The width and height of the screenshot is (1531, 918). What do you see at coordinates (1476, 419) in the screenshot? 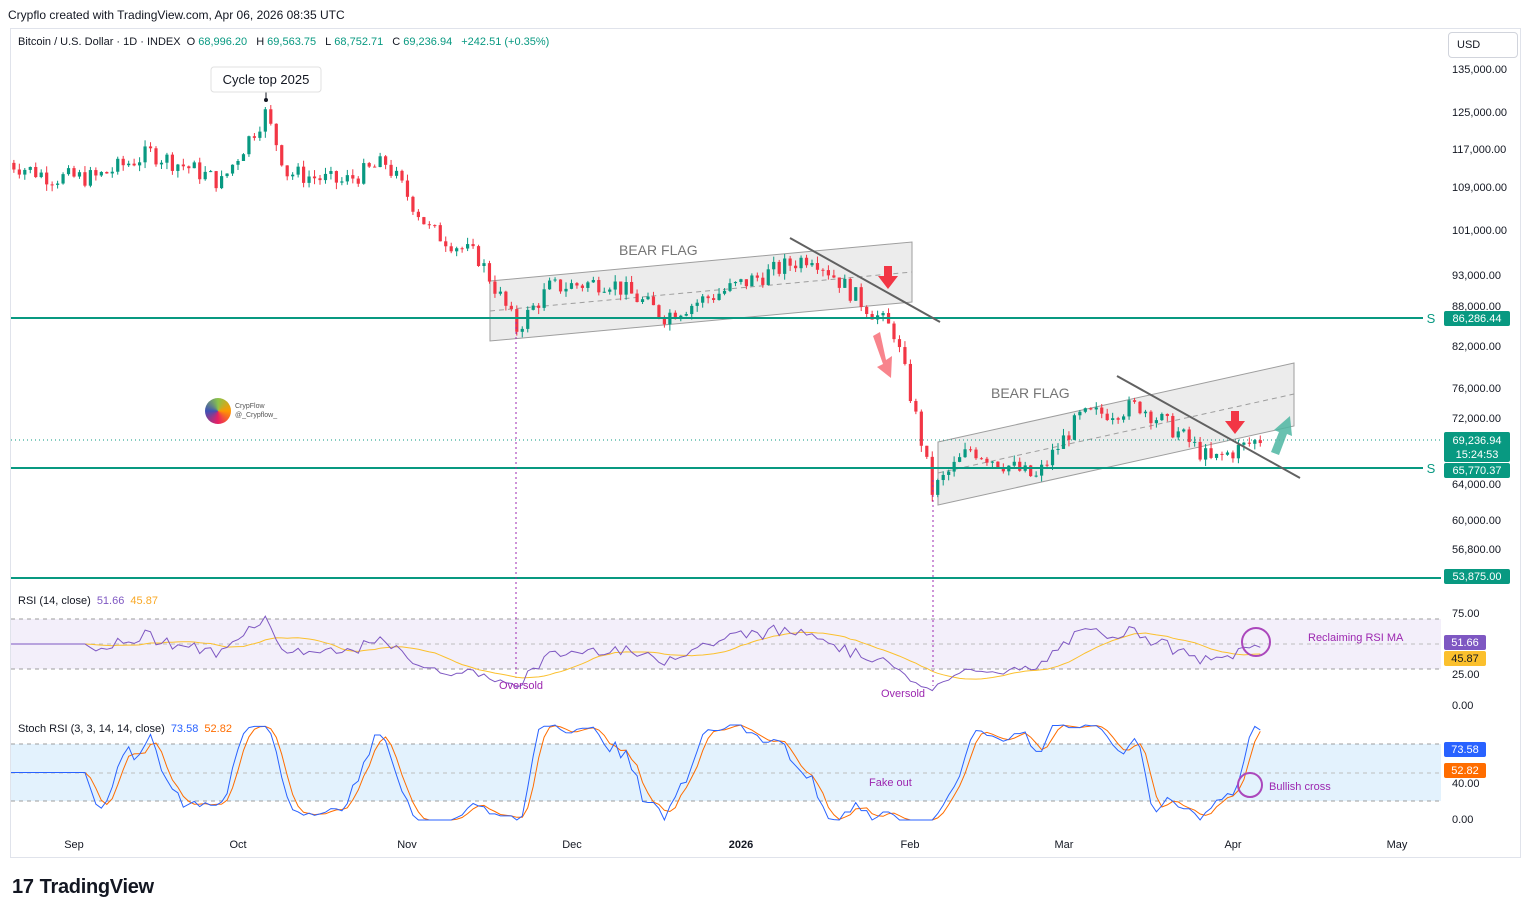
I see `price-tick-label: 72,000.00` at bounding box center [1476, 419].